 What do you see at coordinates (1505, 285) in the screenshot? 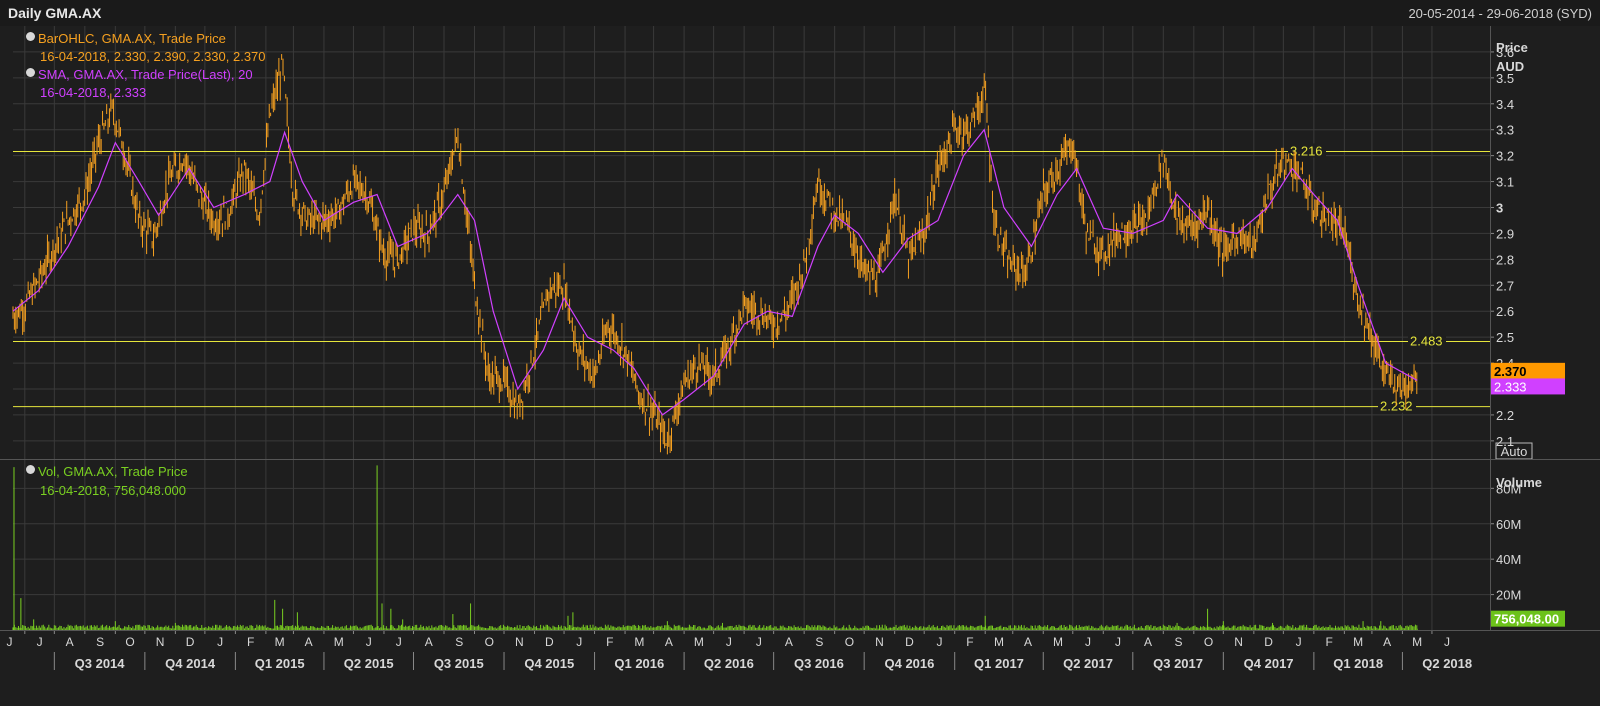
I see `price-tick-label: 2.7` at bounding box center [1505, 285].